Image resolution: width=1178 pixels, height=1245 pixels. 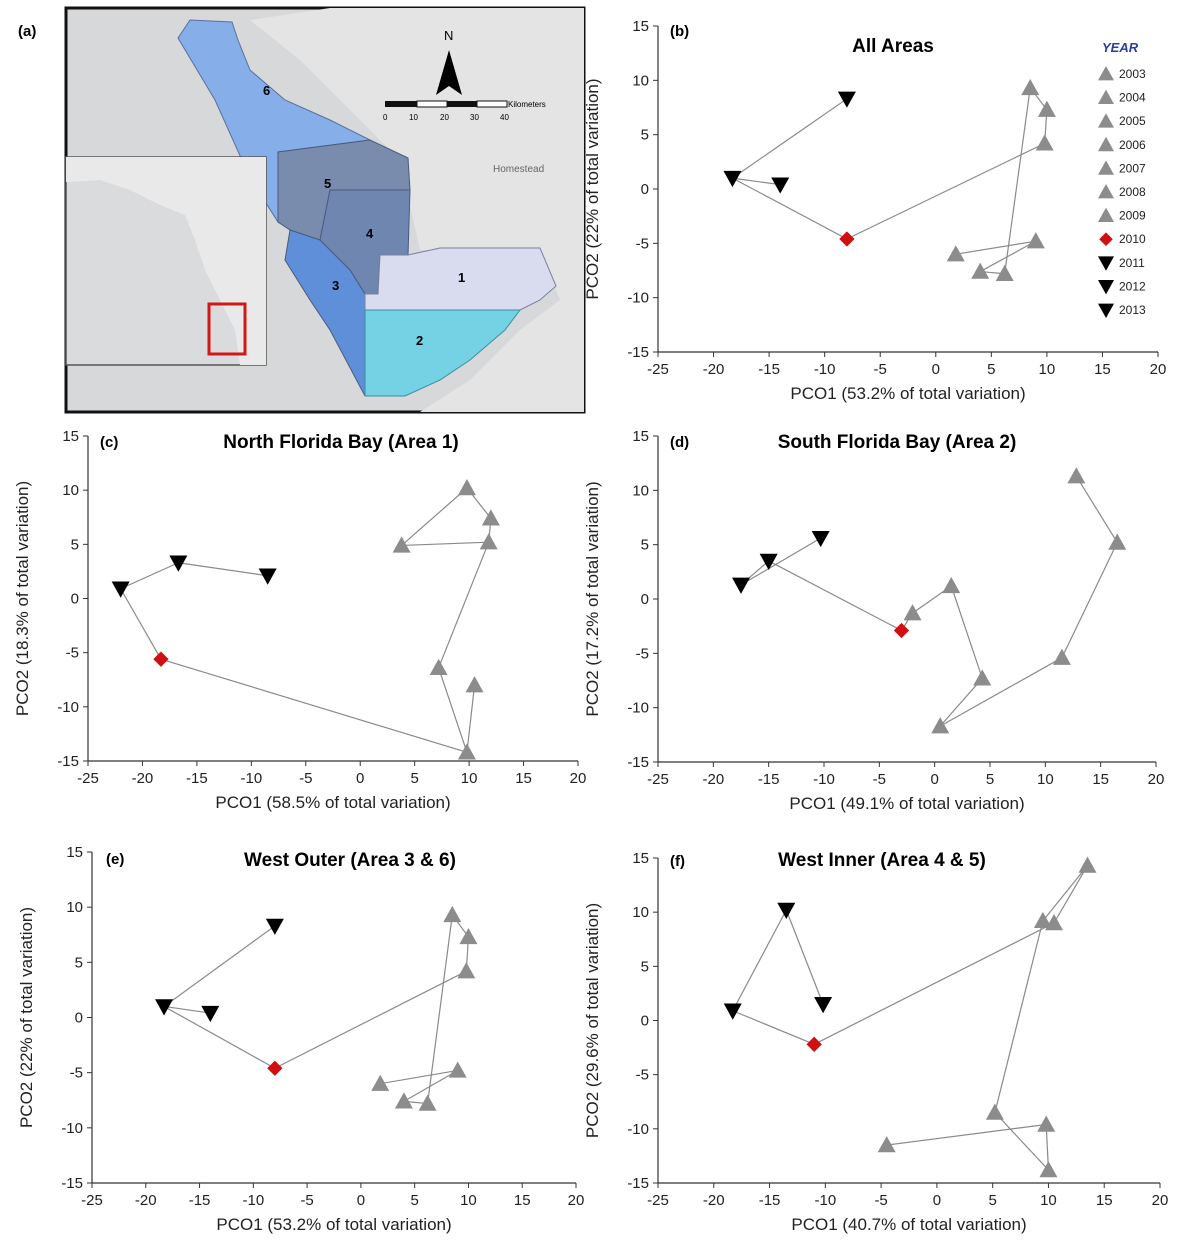 What do you see at coordinates (1106, 287) in the screenshot?
I see `legend-marker-2012` at bounding box center [1106, 287].